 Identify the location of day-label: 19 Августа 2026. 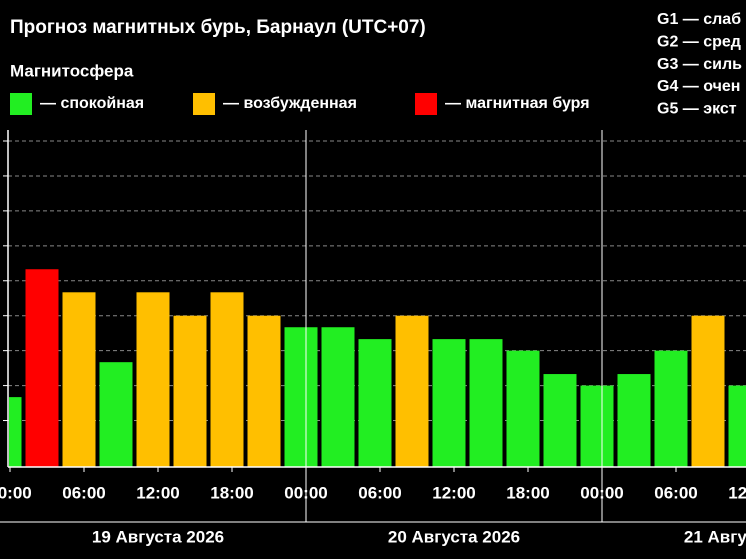
(158, 536).